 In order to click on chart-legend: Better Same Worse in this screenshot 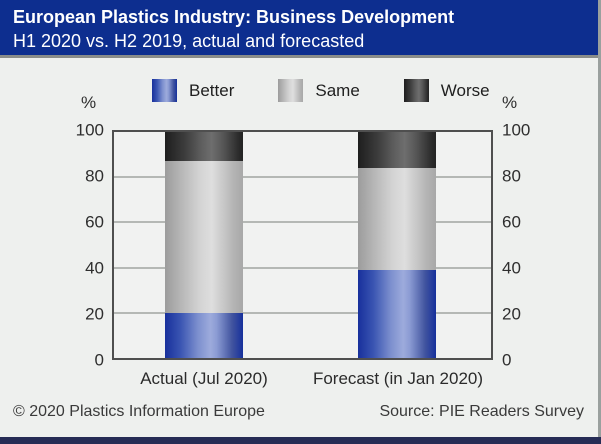, I will do `click(321, 90)`.